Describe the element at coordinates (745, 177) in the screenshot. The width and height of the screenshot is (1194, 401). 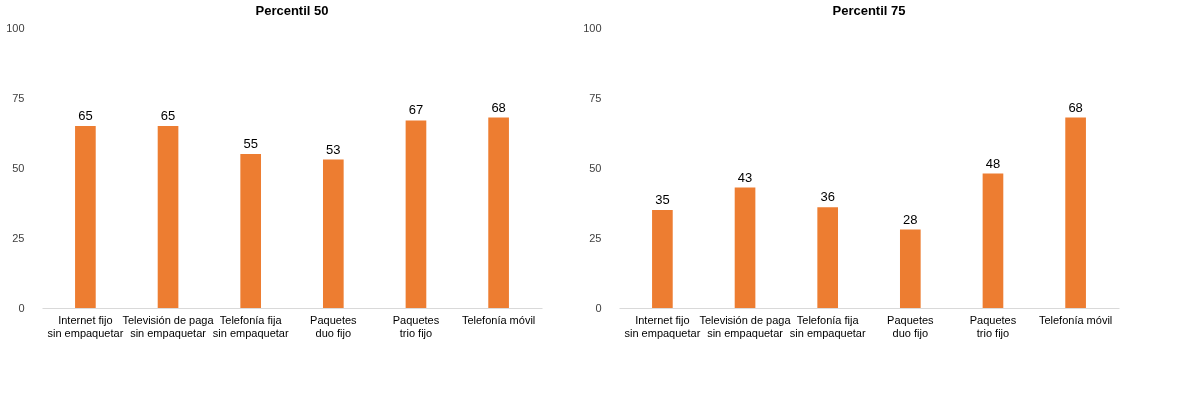
I see `data-label: 43` at that location.